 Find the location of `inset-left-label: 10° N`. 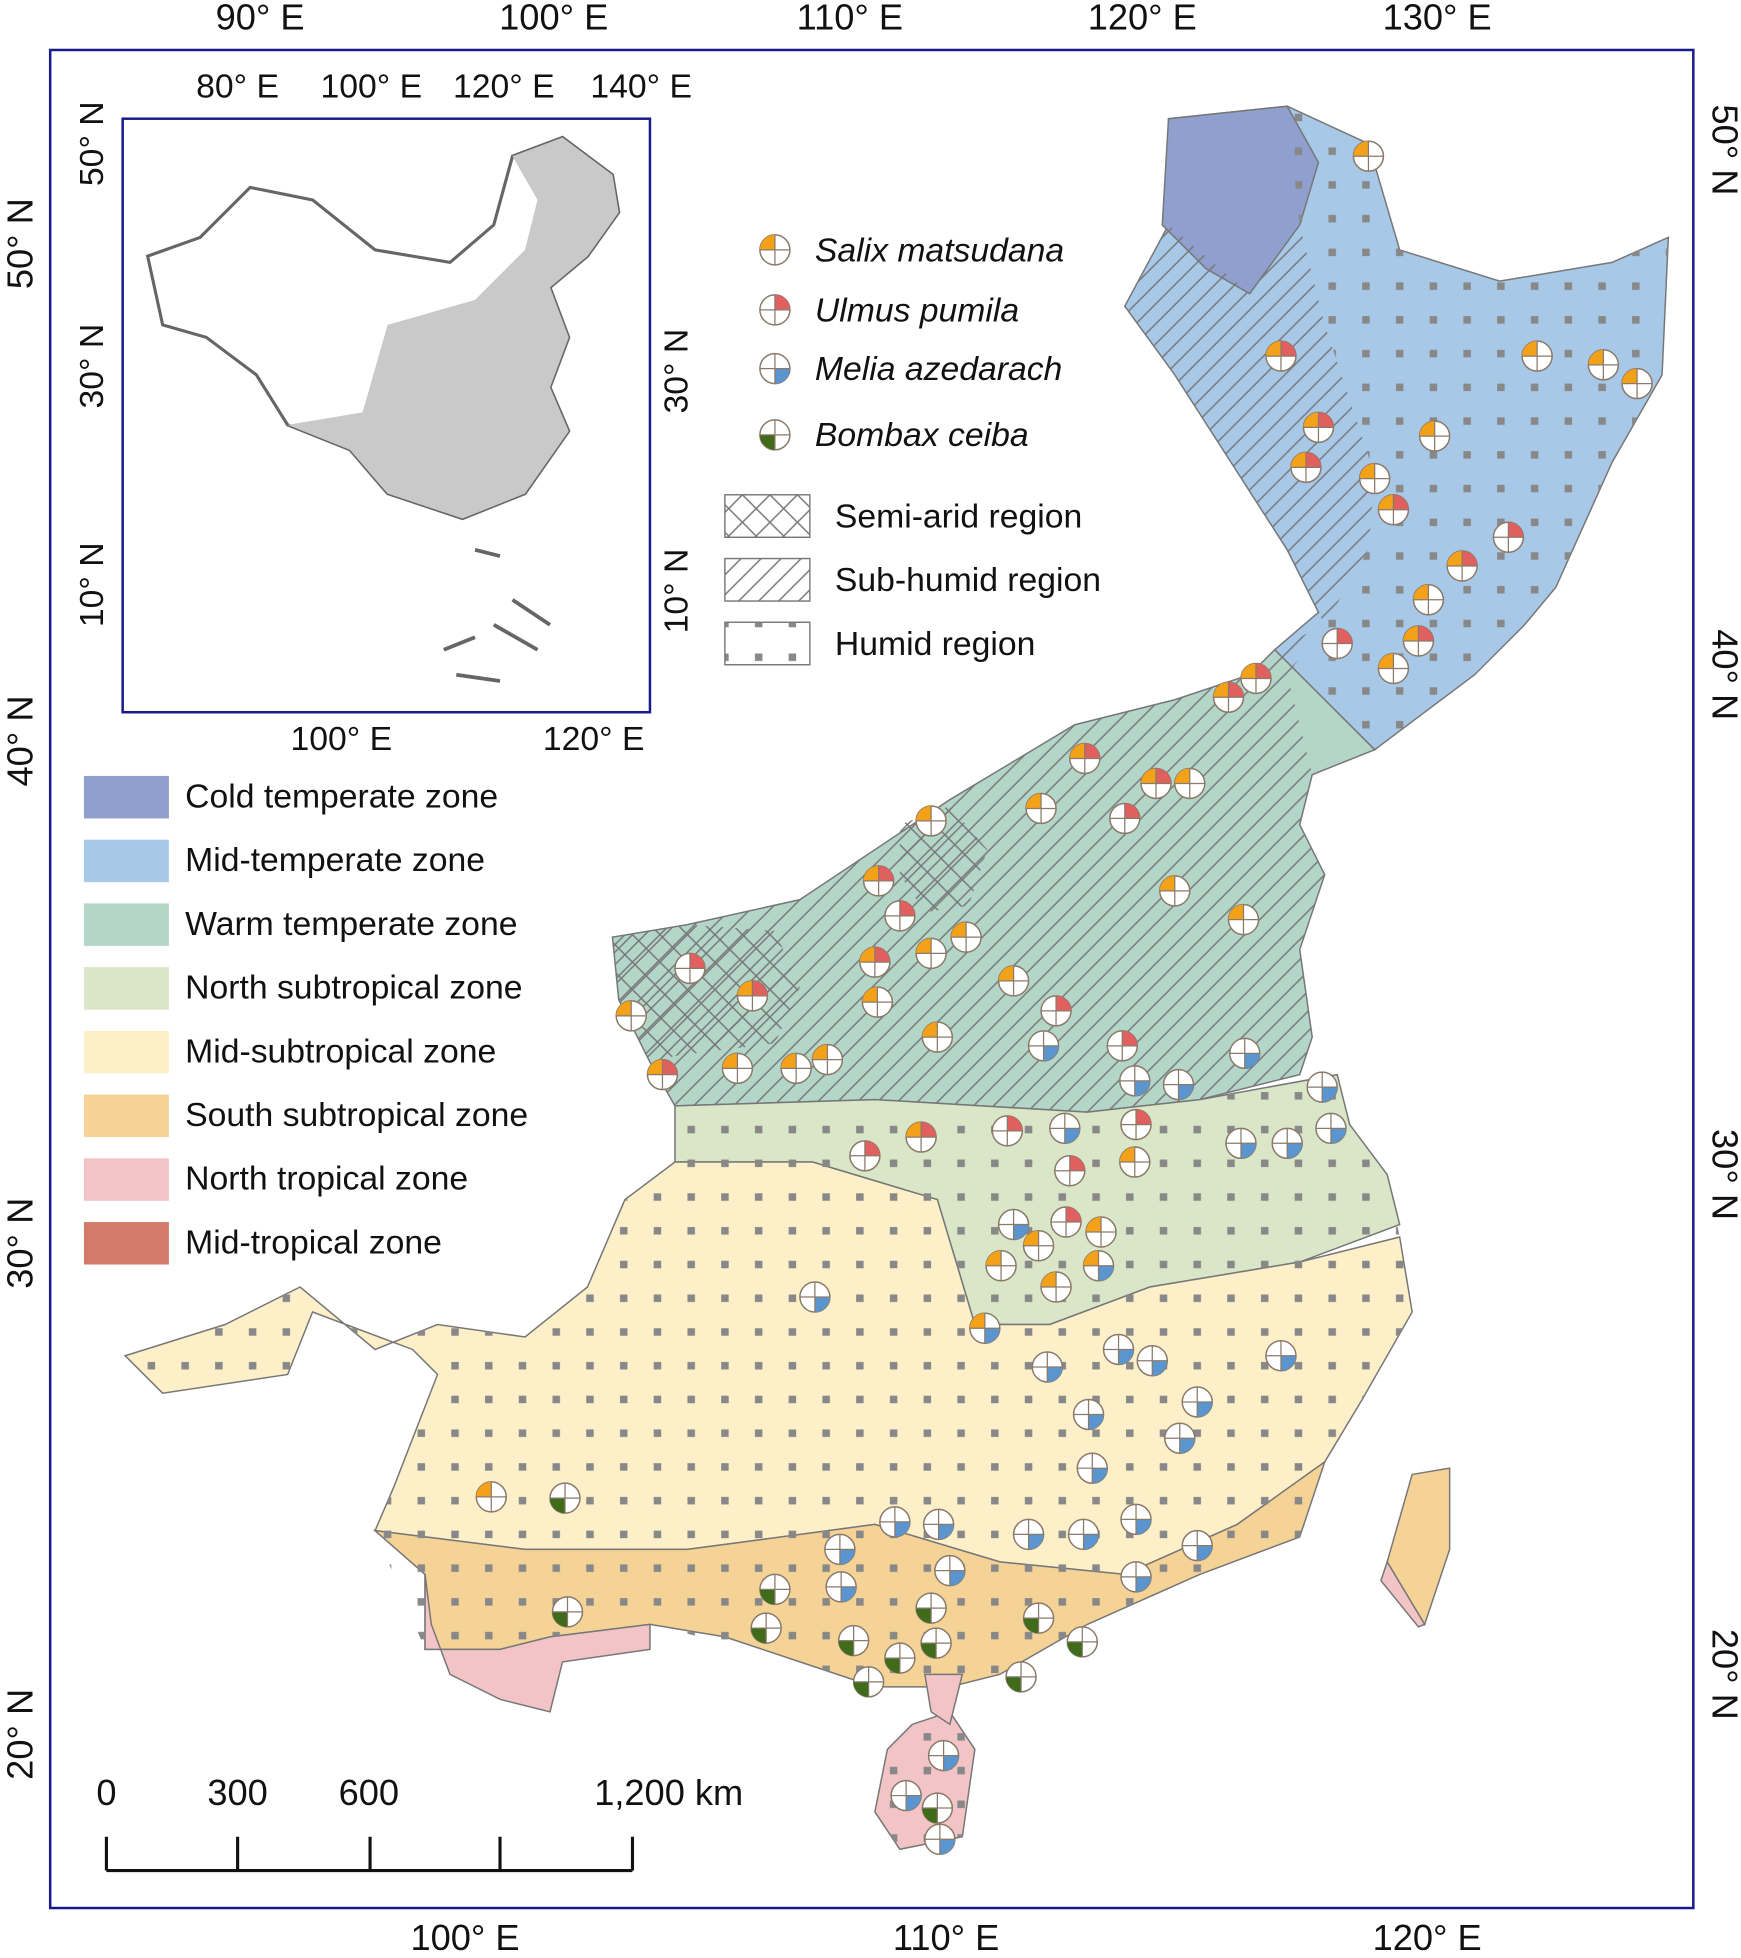

inset-left-label: 10° N is located at coordinates (92, 584).